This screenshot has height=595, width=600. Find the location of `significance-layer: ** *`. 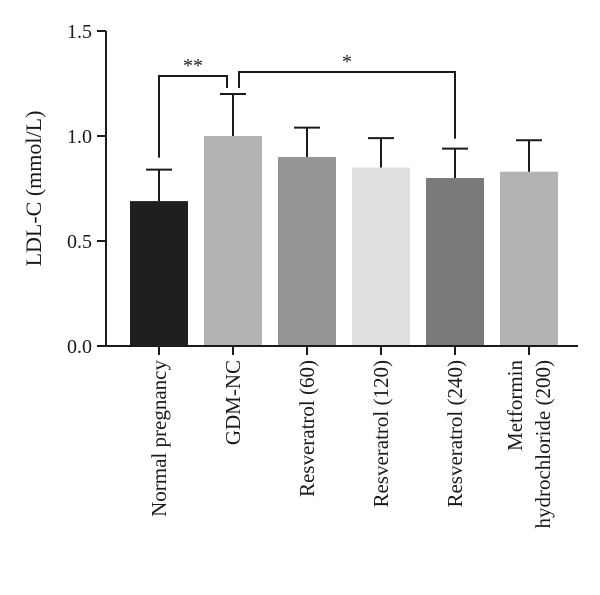

significance-layer: ** * is located at coordinates (307, 104).